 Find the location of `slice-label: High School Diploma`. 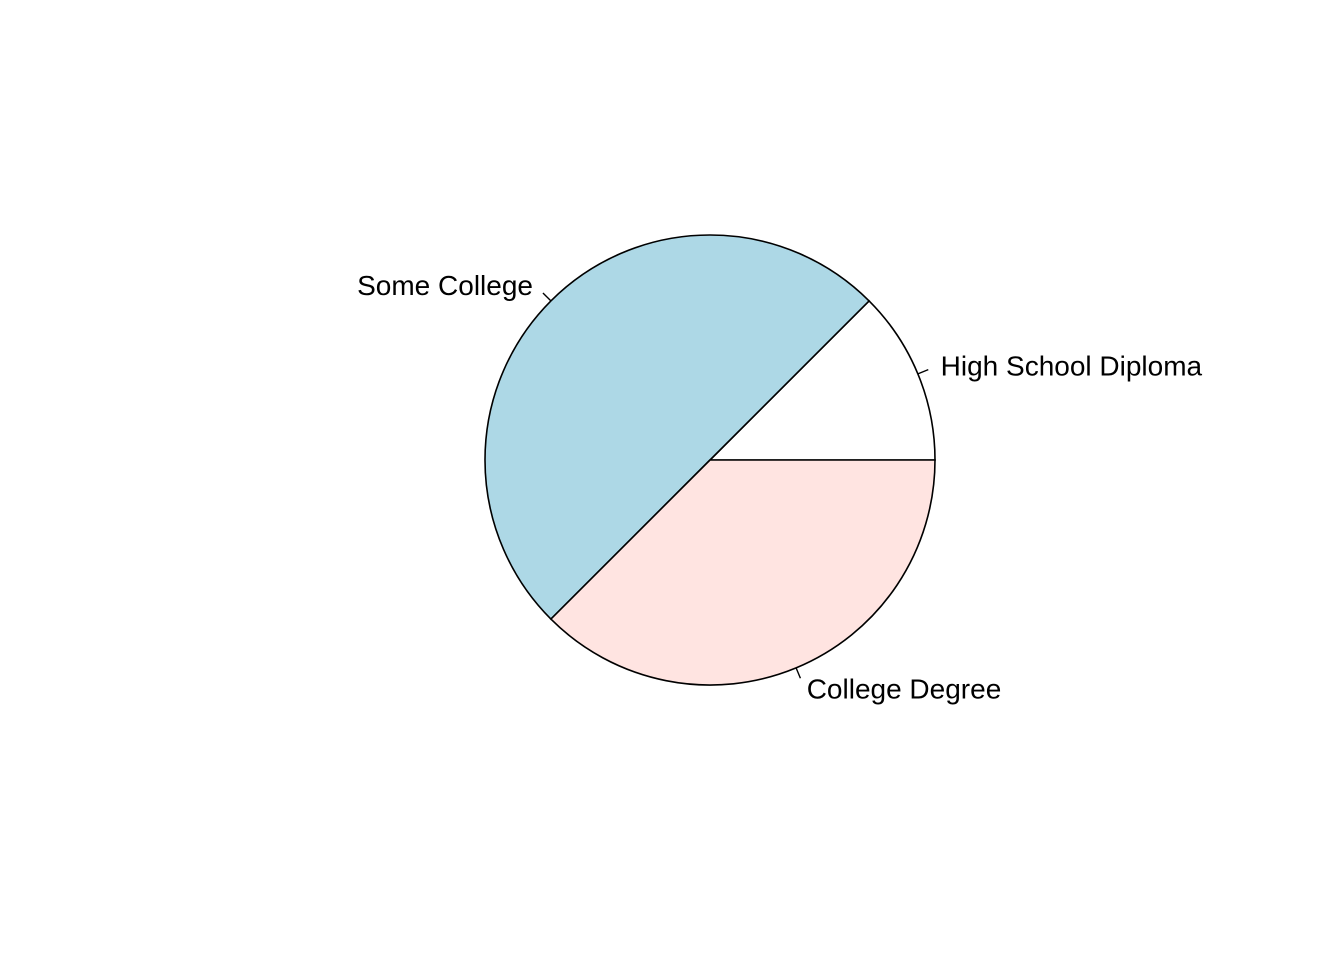

slice-label: High School Diploma is located at coordinates (1072, 365).